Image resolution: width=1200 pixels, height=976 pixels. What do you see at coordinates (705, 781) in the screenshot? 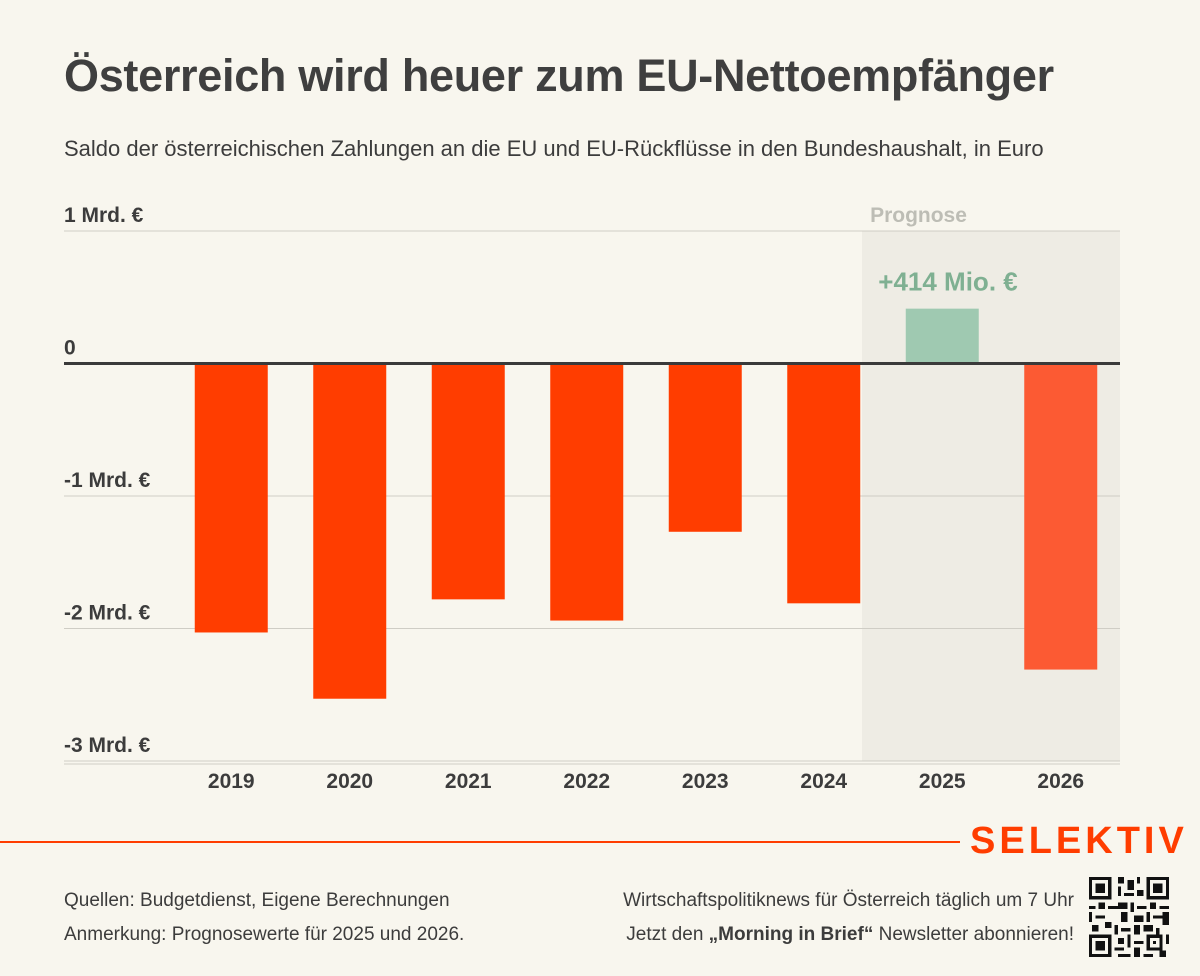
I see `x-tick-label: 2023` at bounding box center [705, 781].